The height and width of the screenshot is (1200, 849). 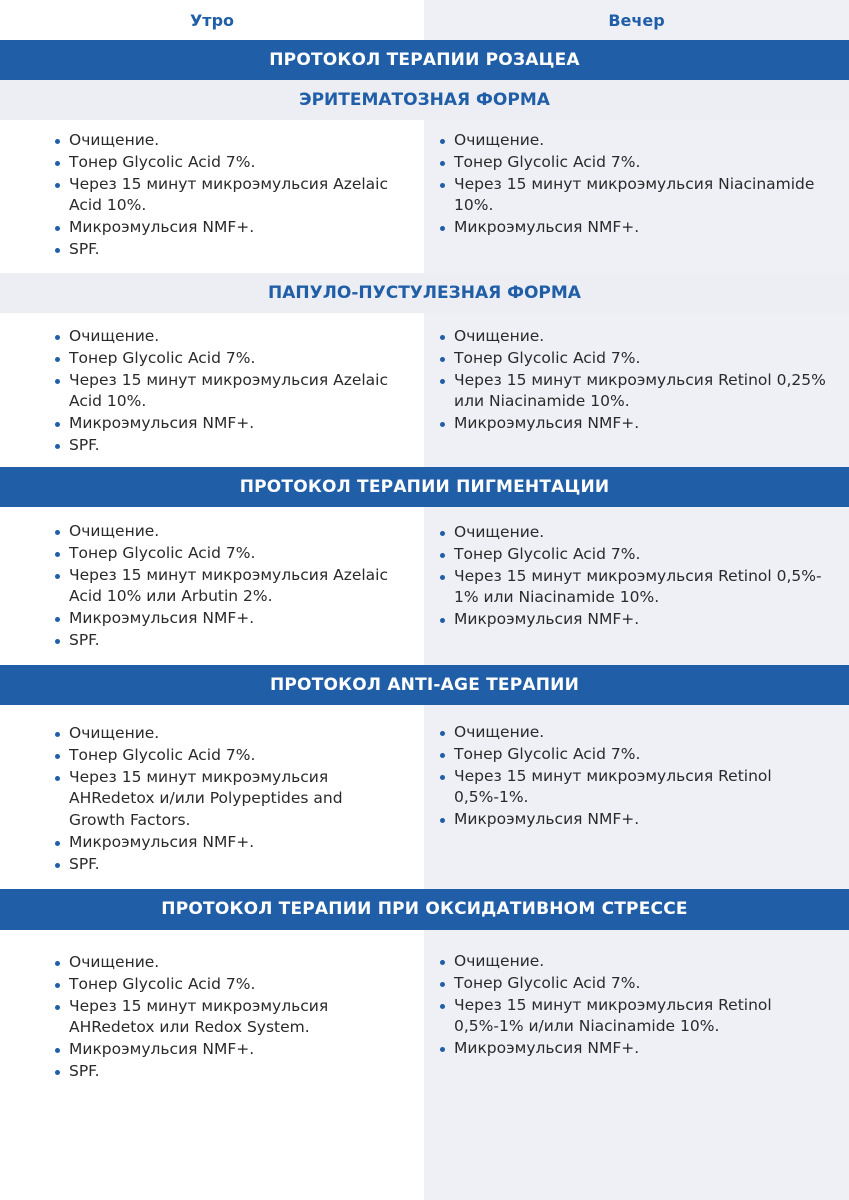 I want to click on section-band-pigmentation: ПРОТОКОЛ ТЕРАПИИ ПИГМЕНТАЦИИ, so click(x=424, y=487).